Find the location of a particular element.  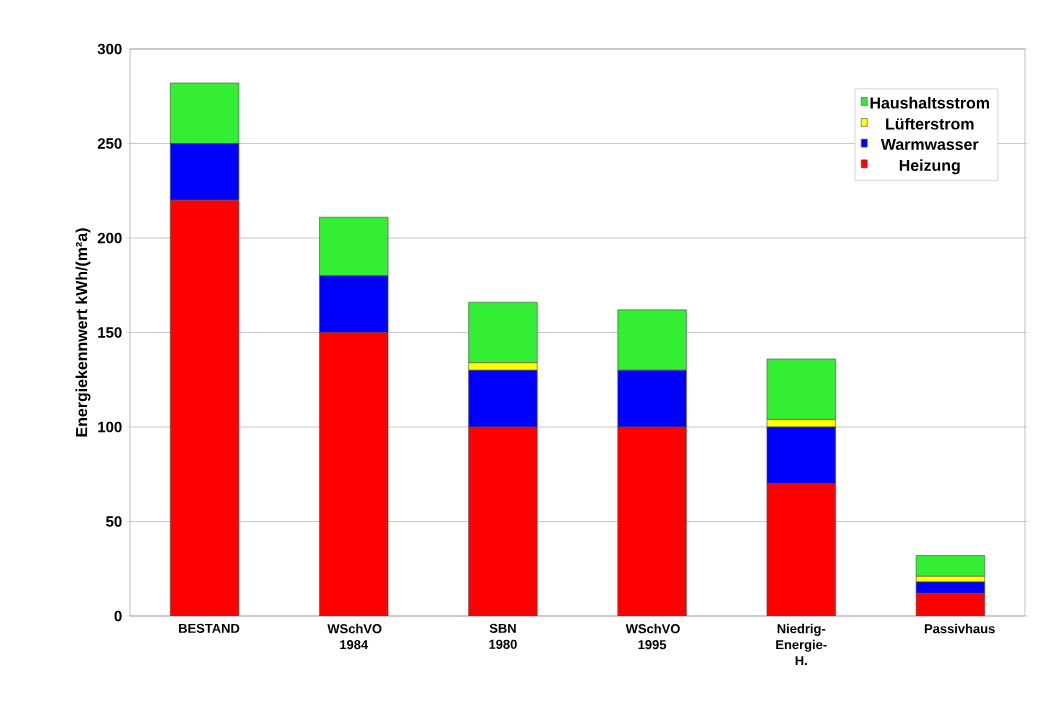

x-tick-label: Passivhaus is located at coordinates (959, 628).